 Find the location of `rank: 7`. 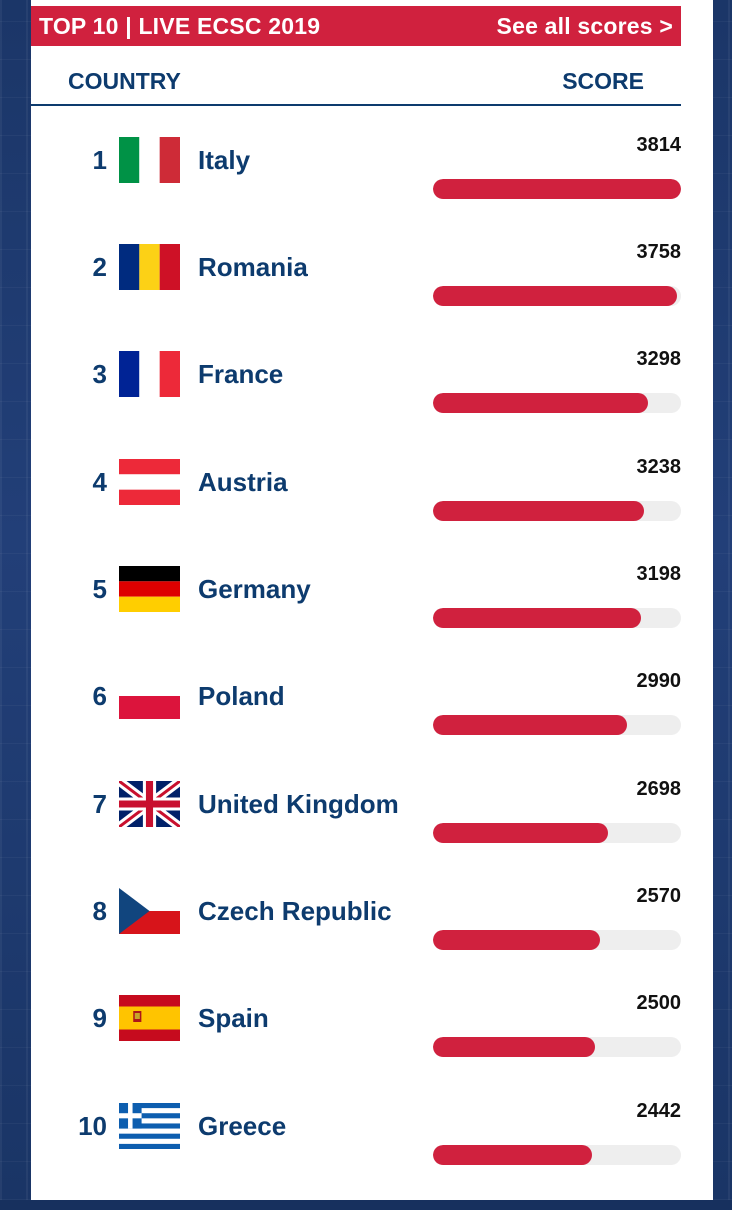

rank: 7 is located at coordinates (99, 804).